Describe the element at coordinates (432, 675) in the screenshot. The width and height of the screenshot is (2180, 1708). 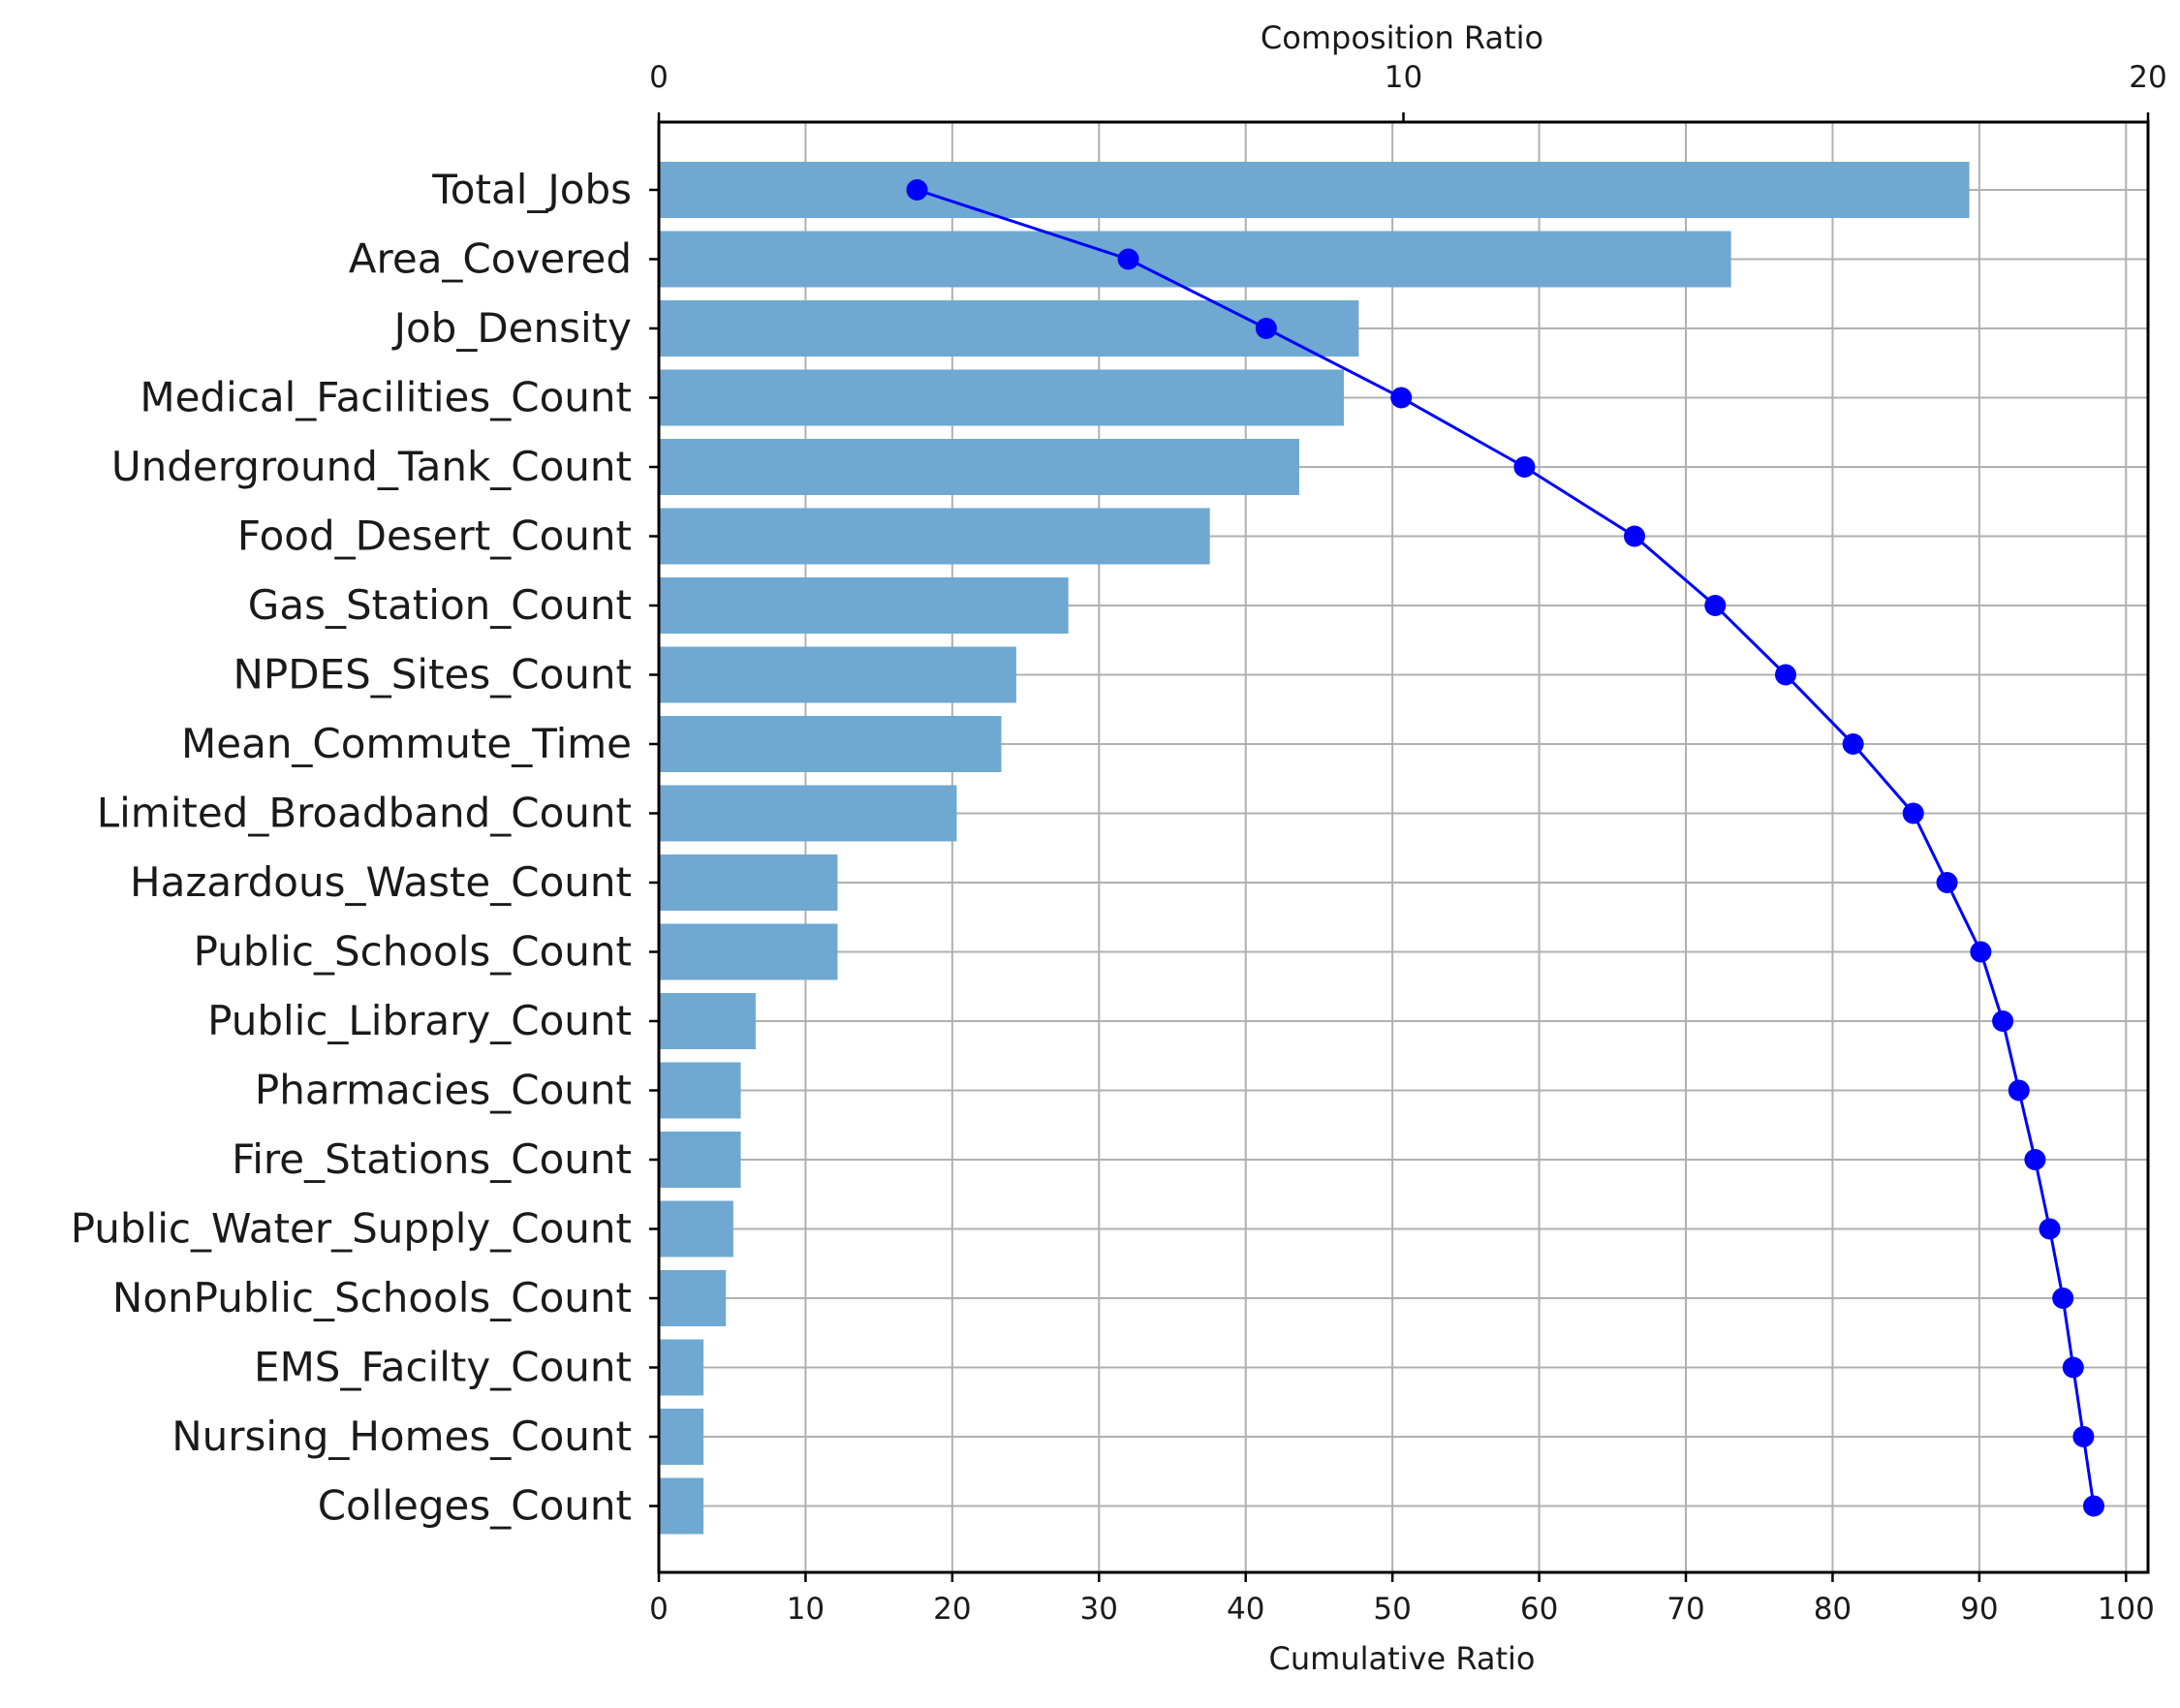
I see `category-label: NPDES_Sites_Count` at that location.